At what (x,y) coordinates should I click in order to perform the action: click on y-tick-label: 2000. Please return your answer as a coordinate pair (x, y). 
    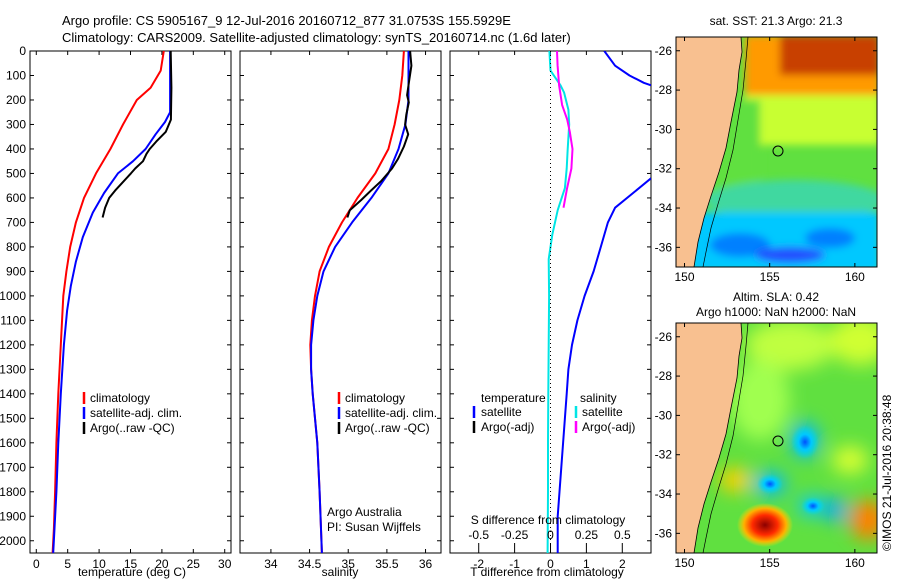
    Looking at the image, I should click on (13, 541).